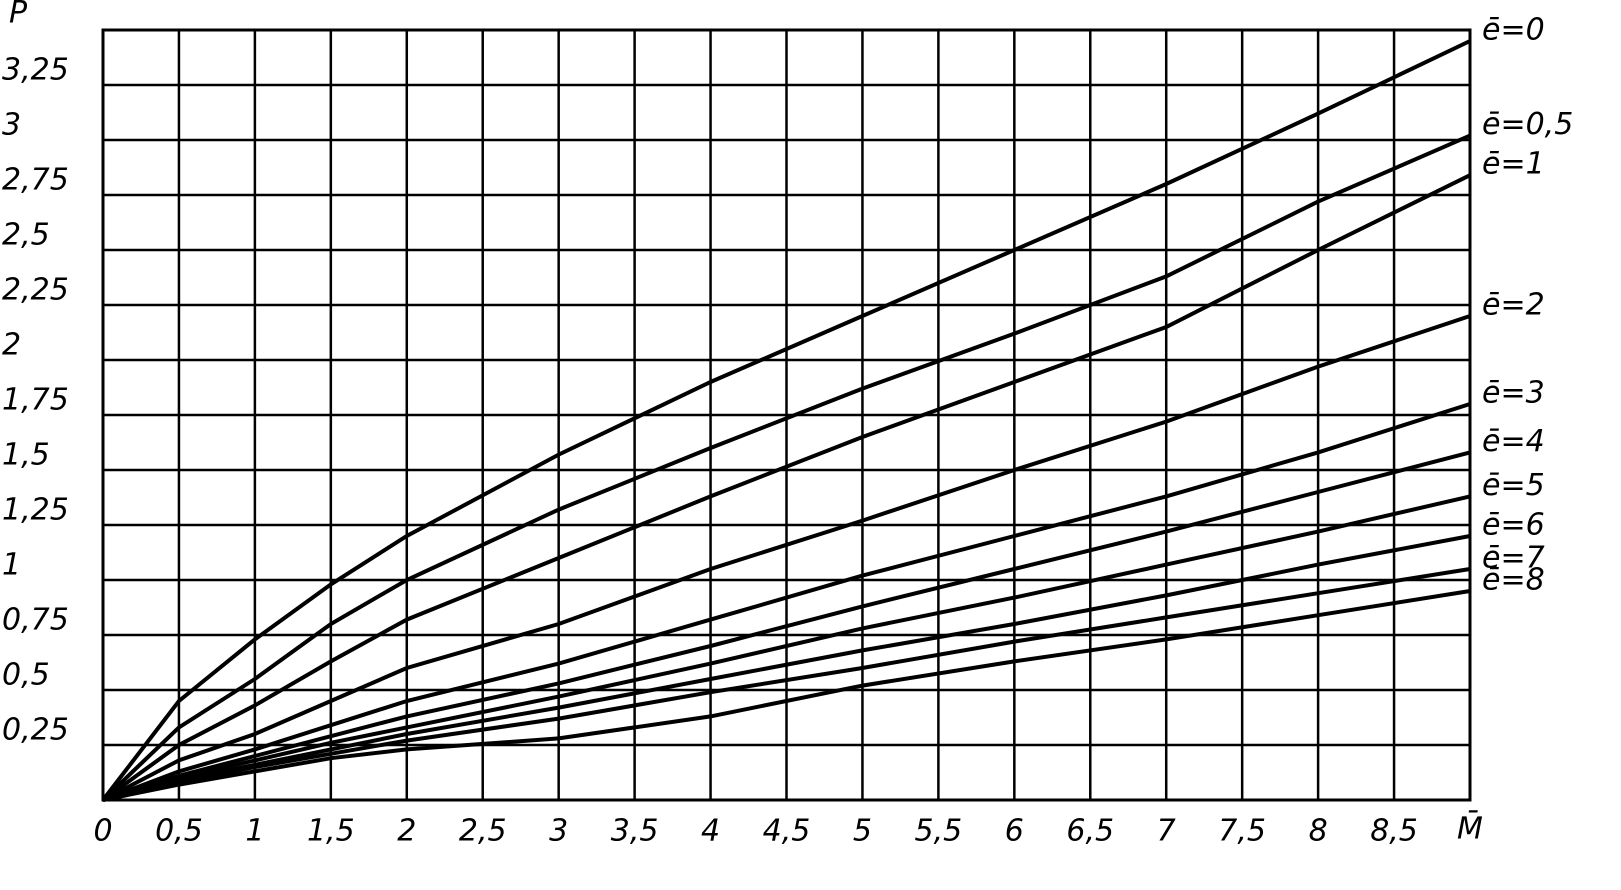 The width and height of the screenshot is (1621, 890). Describe the element at coordinates (254, 831) in the screenshot. I see `x-tick-label: 1` at that location.